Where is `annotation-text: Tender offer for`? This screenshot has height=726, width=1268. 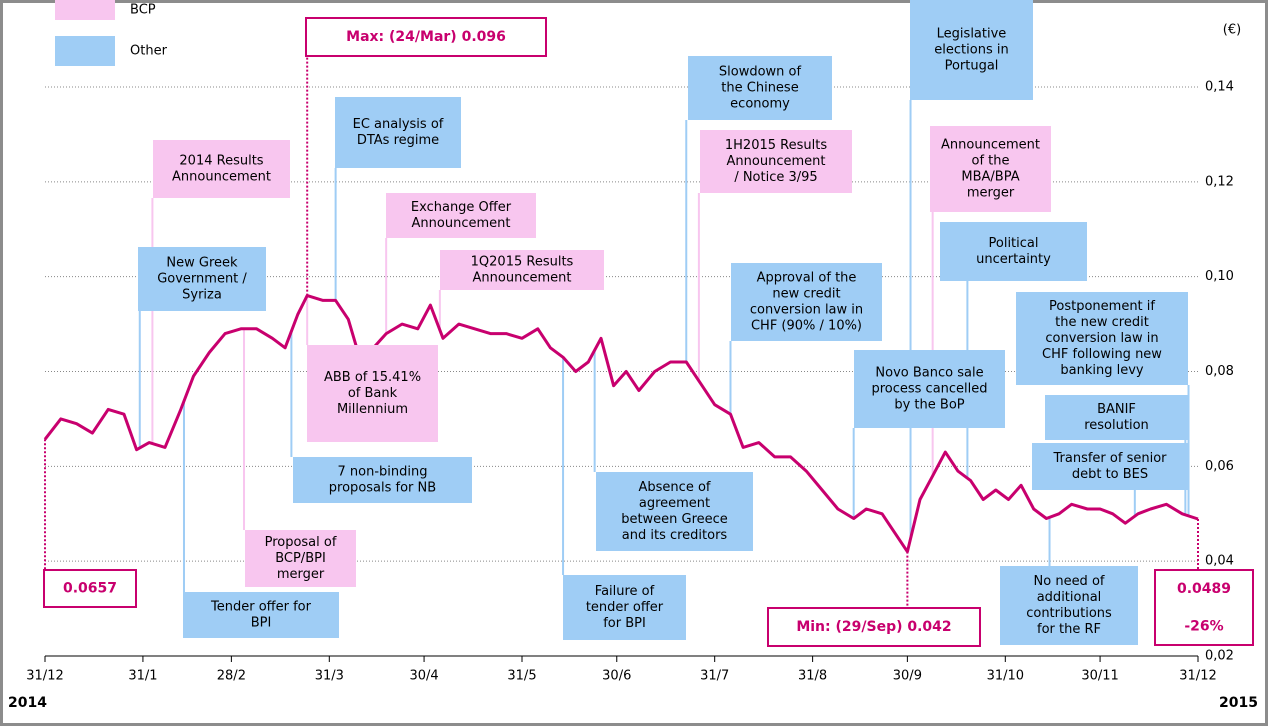
annotation-text: Tender offer for is located at coordinates (261, 607).